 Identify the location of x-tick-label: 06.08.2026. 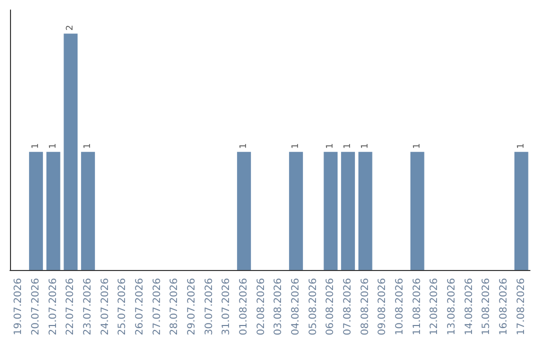
(330, 307).